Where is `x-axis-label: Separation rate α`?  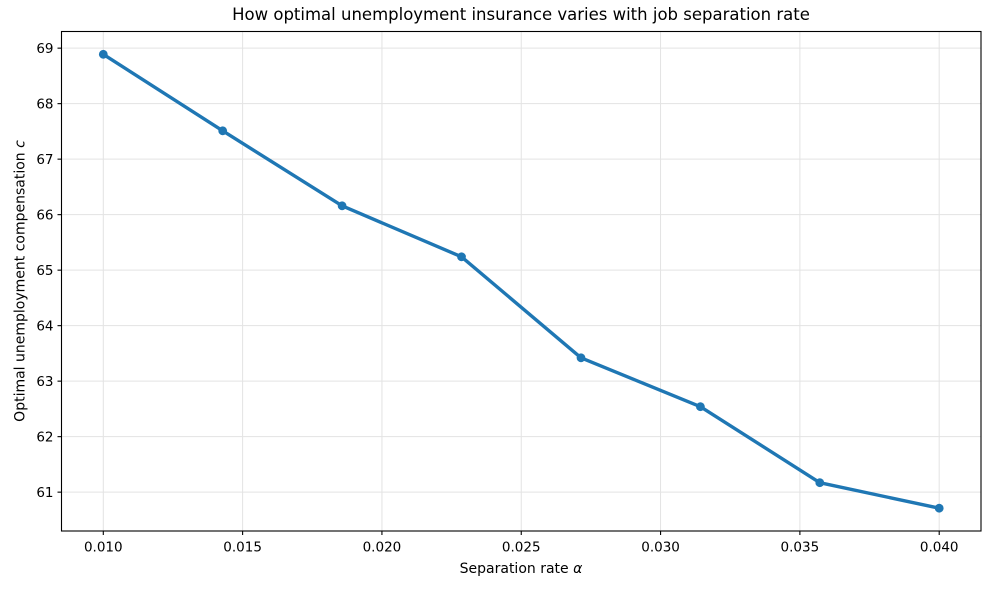
x-axis-label: Separation rate α is located at coordinates (521, 569).